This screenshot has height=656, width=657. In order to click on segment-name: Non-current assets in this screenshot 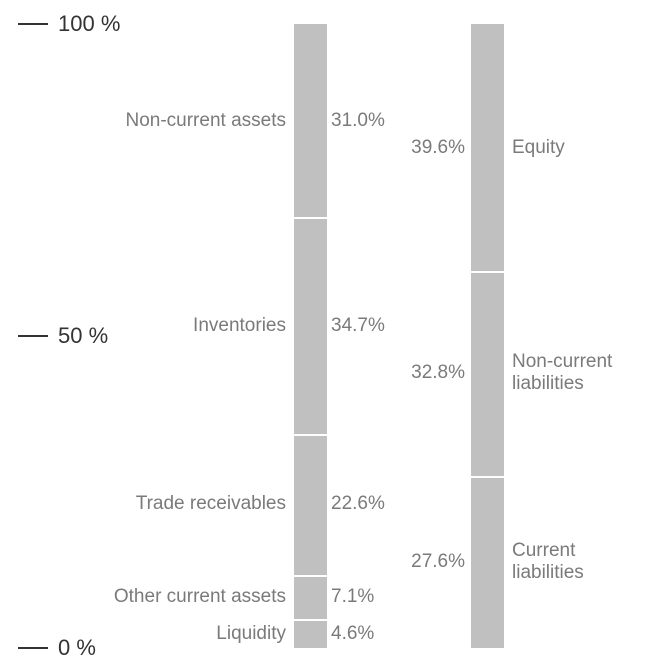, I will do `click(205, 120)`.